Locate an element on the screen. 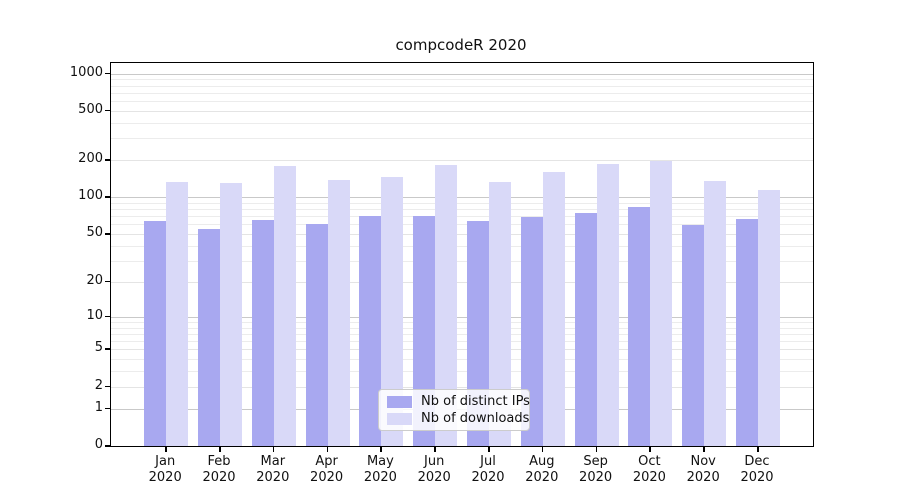  x-tick-label: Jan 2020 is located at coordinates (165, 469).